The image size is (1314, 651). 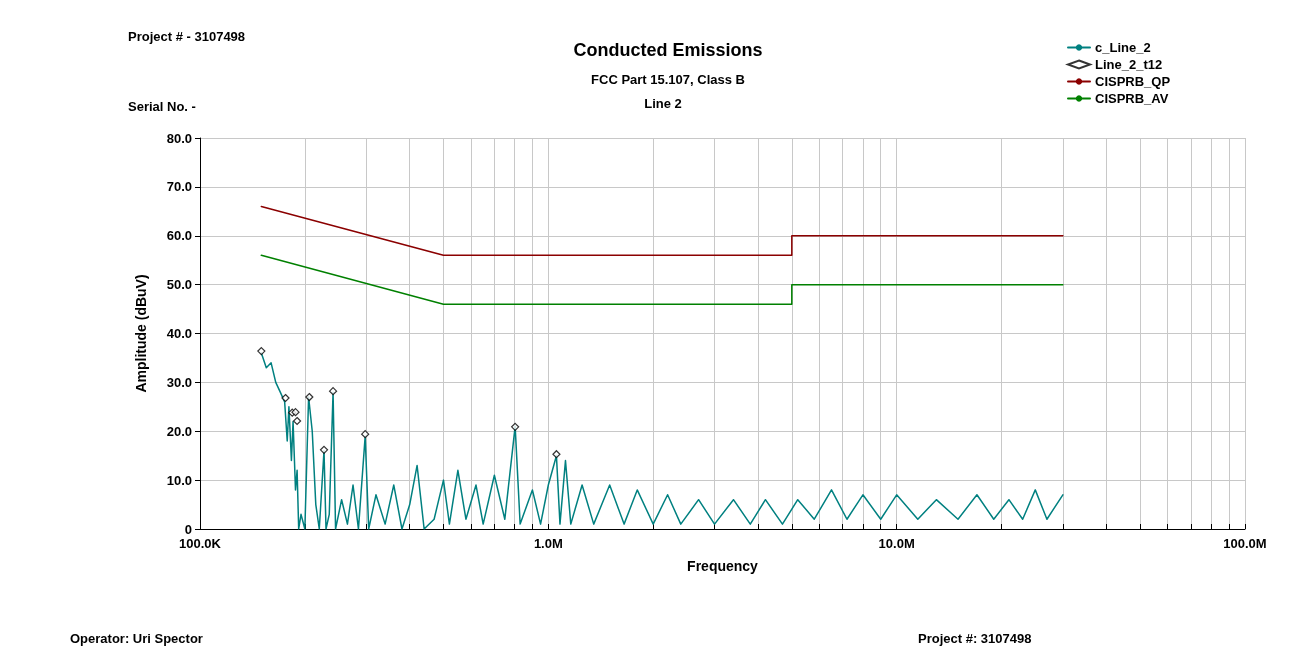 I want to click on y-tick-label: 40.0, so click(x=179, y=333).